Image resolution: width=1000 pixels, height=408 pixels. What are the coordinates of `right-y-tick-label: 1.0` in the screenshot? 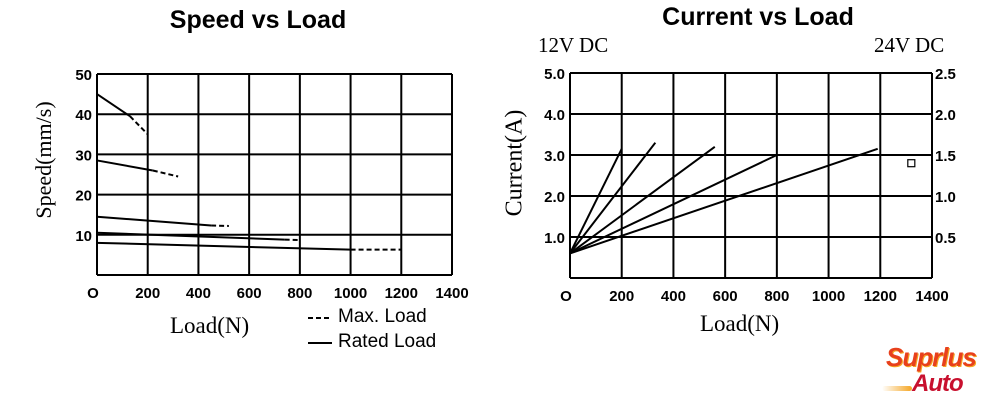 It's located at (945, 197).